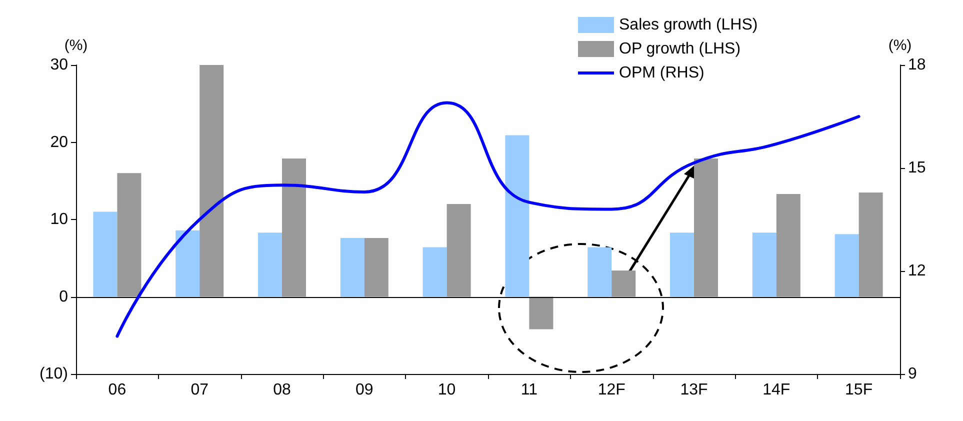  What do you see at coordinates (529, 390) in the screenshot?
I see `x-tick-label: 11` at bounding box center [529, 390].